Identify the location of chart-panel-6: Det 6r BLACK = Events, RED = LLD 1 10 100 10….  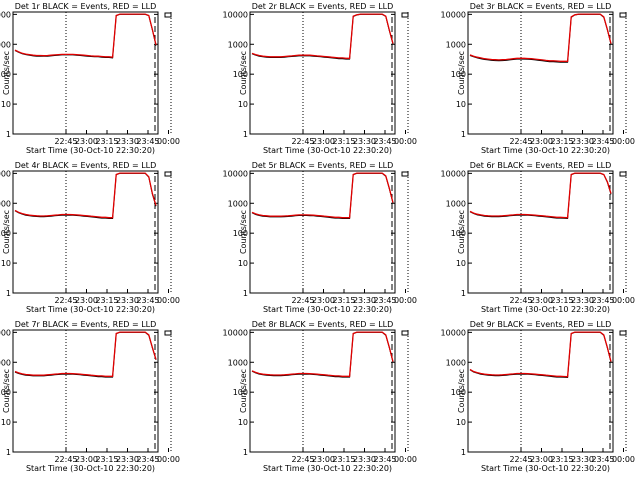
(538, 237).